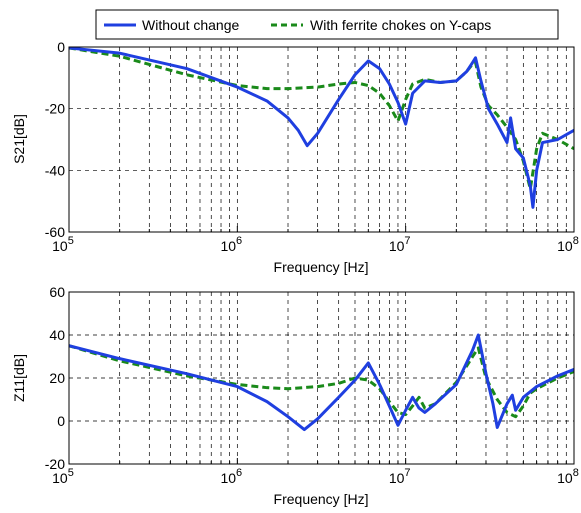 This screenshot has height=513, width=581. I want to click on z11-x-tick-label: 10⁶, so click(231, 476).